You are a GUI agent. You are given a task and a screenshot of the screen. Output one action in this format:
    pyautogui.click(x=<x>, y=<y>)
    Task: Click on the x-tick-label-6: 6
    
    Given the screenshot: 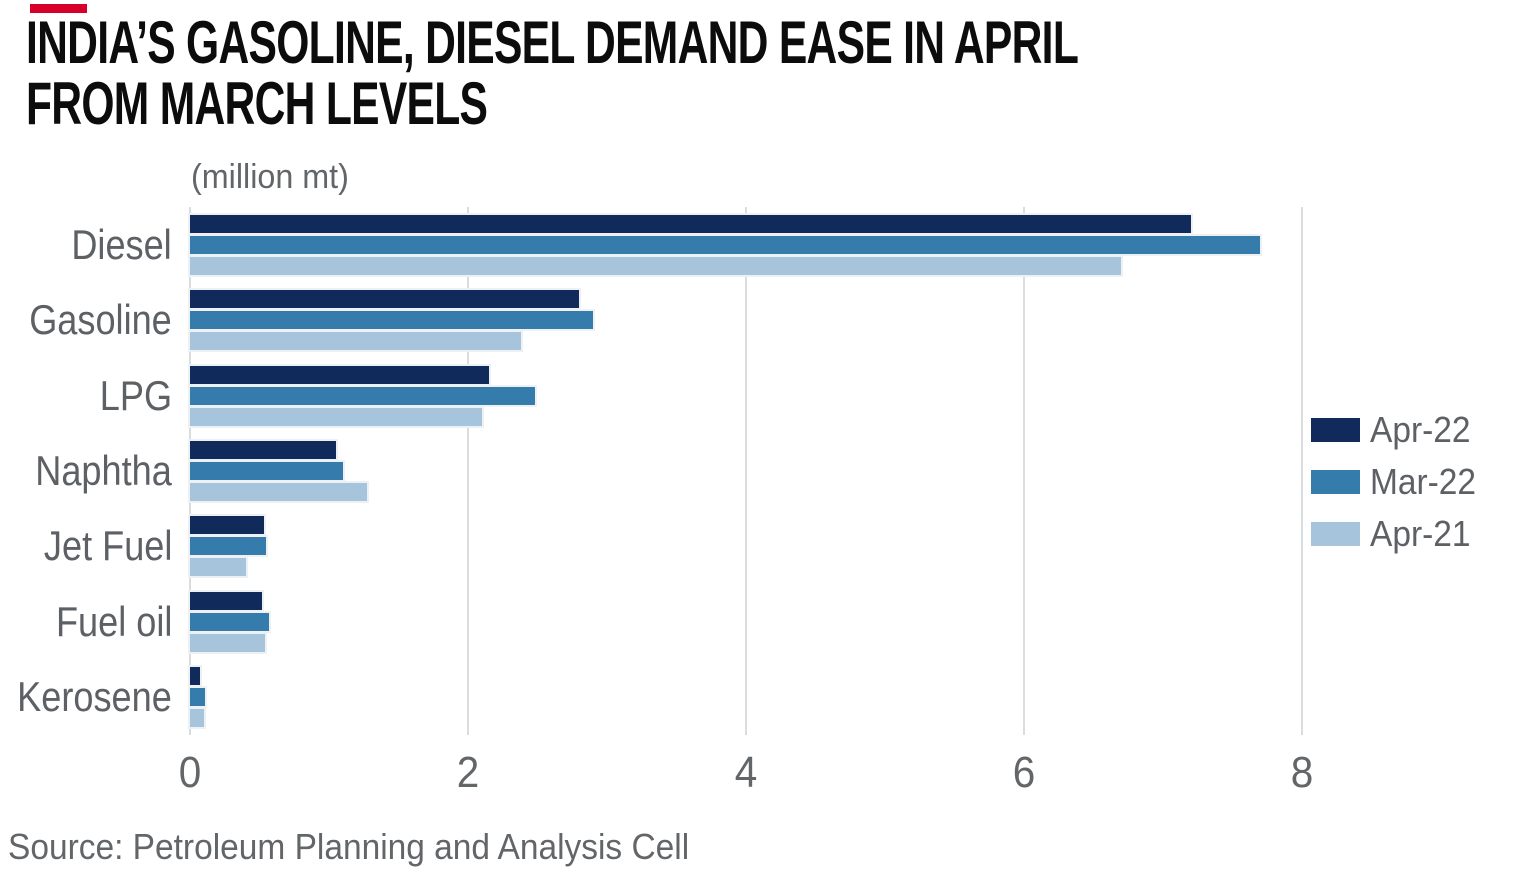 What is the action you would take?
    pyautogui.click(x=1024, y=772)
    